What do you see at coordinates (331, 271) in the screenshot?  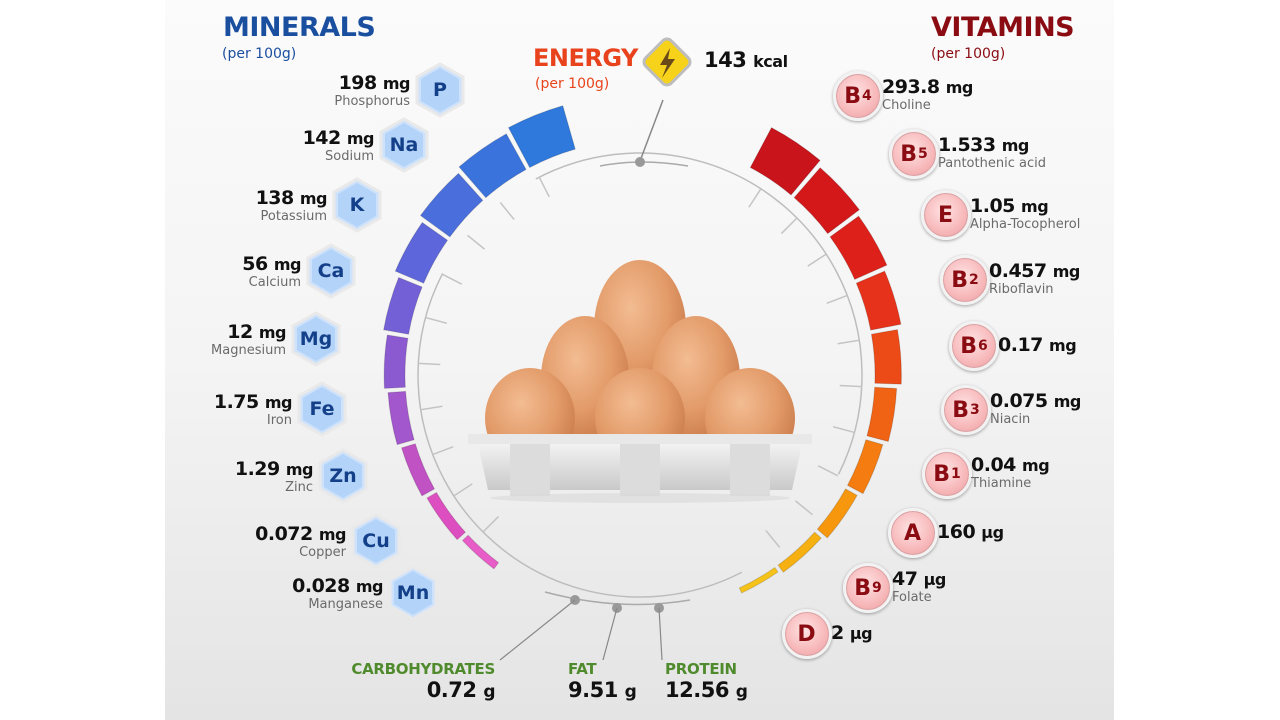 I see `element-hexagon-icon: Ca` at bounding box center [331, 271].